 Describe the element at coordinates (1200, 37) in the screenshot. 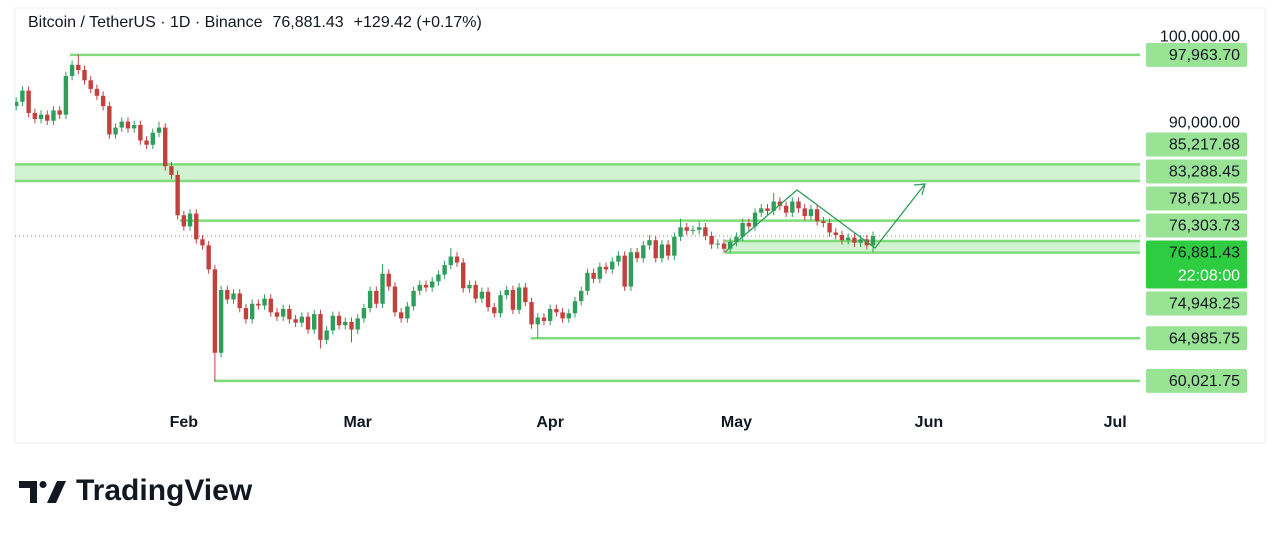

I see `y-tick-label: 100,000.00` at that location.